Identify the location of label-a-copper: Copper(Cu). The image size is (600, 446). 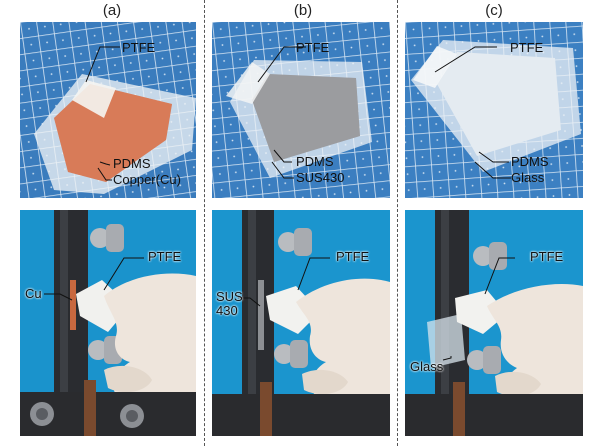
(147, 179).